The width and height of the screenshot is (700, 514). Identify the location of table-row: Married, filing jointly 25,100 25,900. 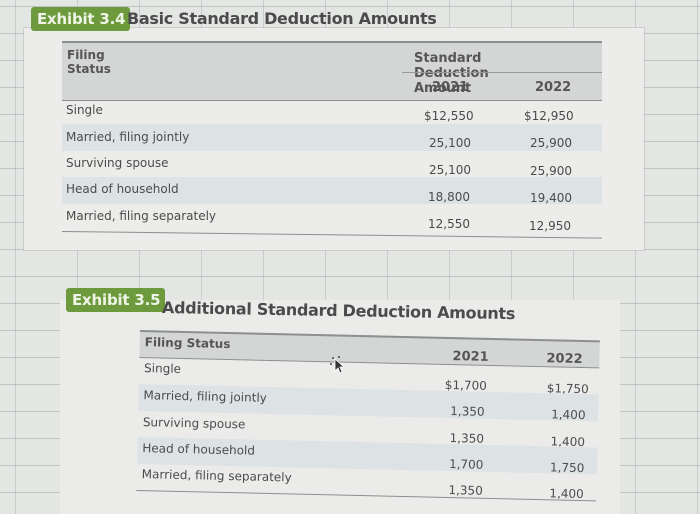
(332, 137).